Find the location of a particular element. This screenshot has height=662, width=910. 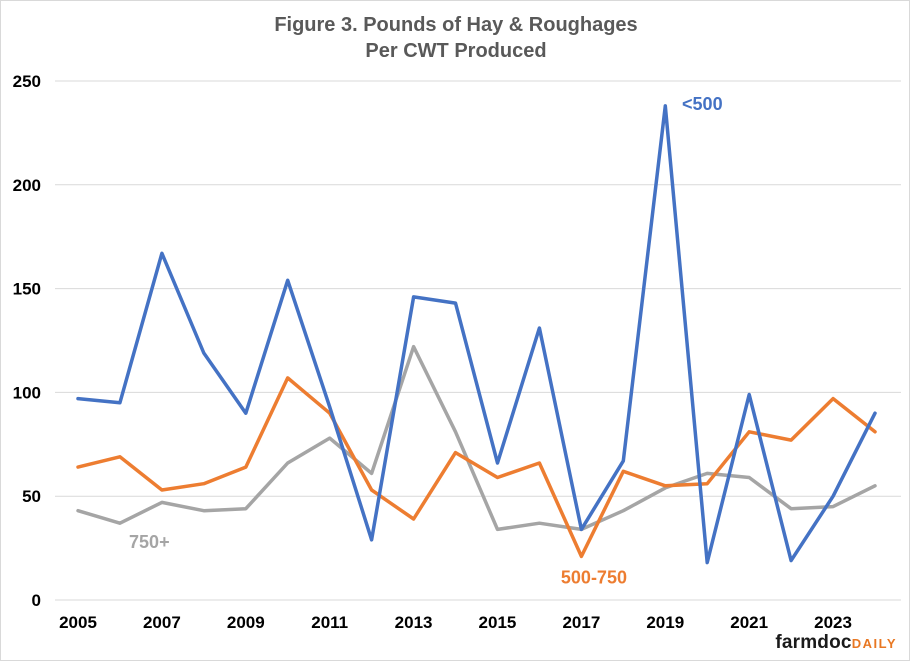

x-tick-label: 2017 is located at coordinates (581, 622).